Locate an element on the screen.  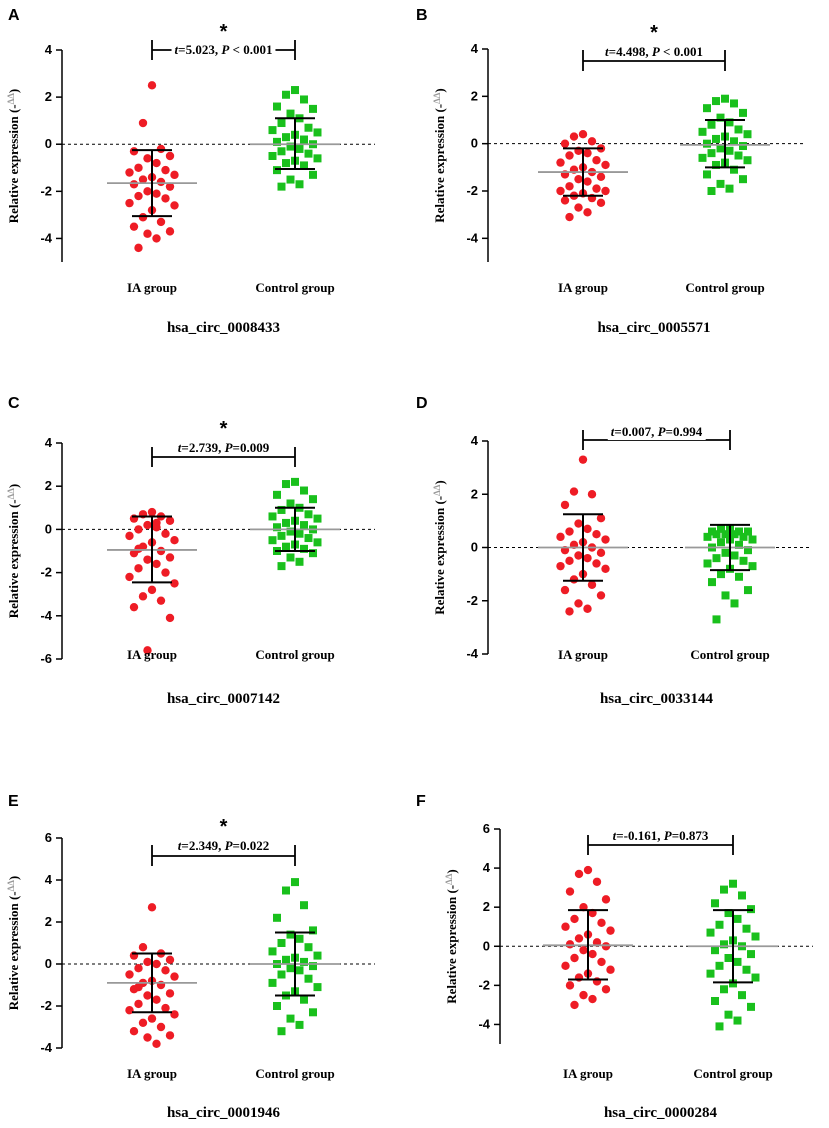
x-category-label: Control group is located at coordinates (294, 1073).